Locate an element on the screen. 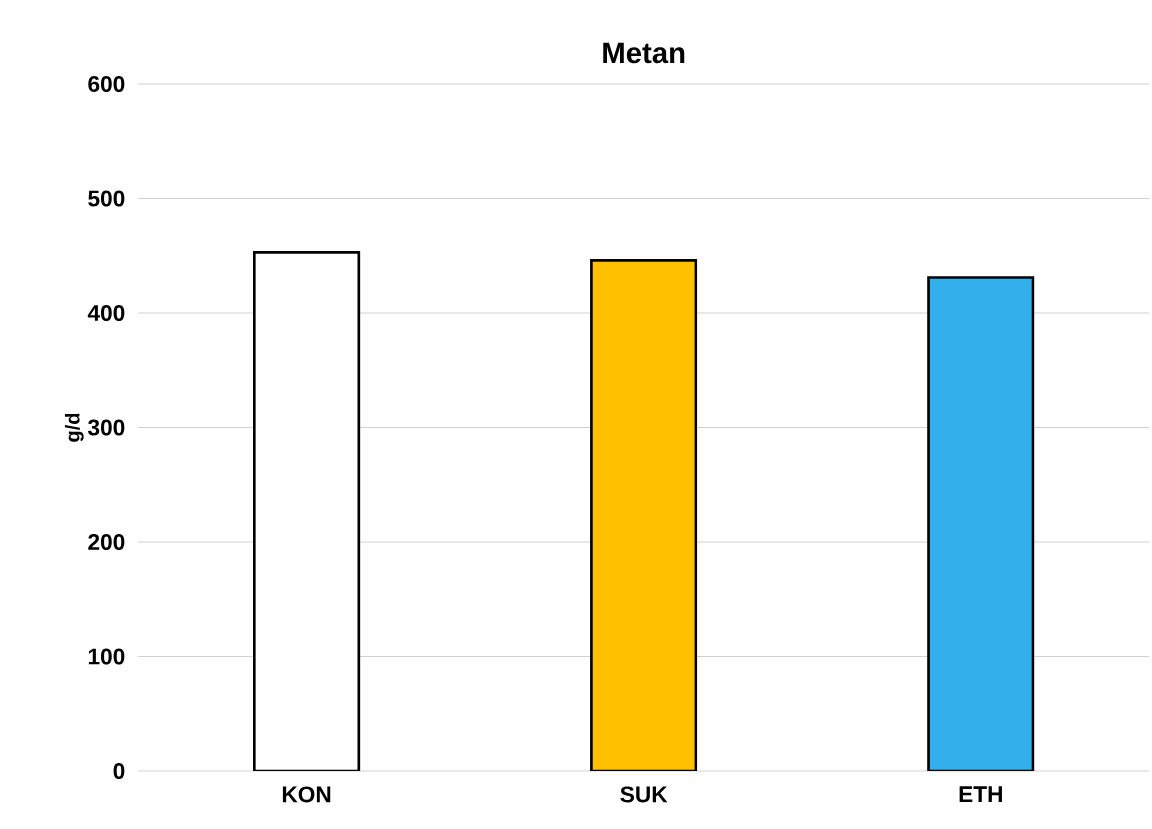  y-tick-label: 200 is located at coordinates (106, 542).